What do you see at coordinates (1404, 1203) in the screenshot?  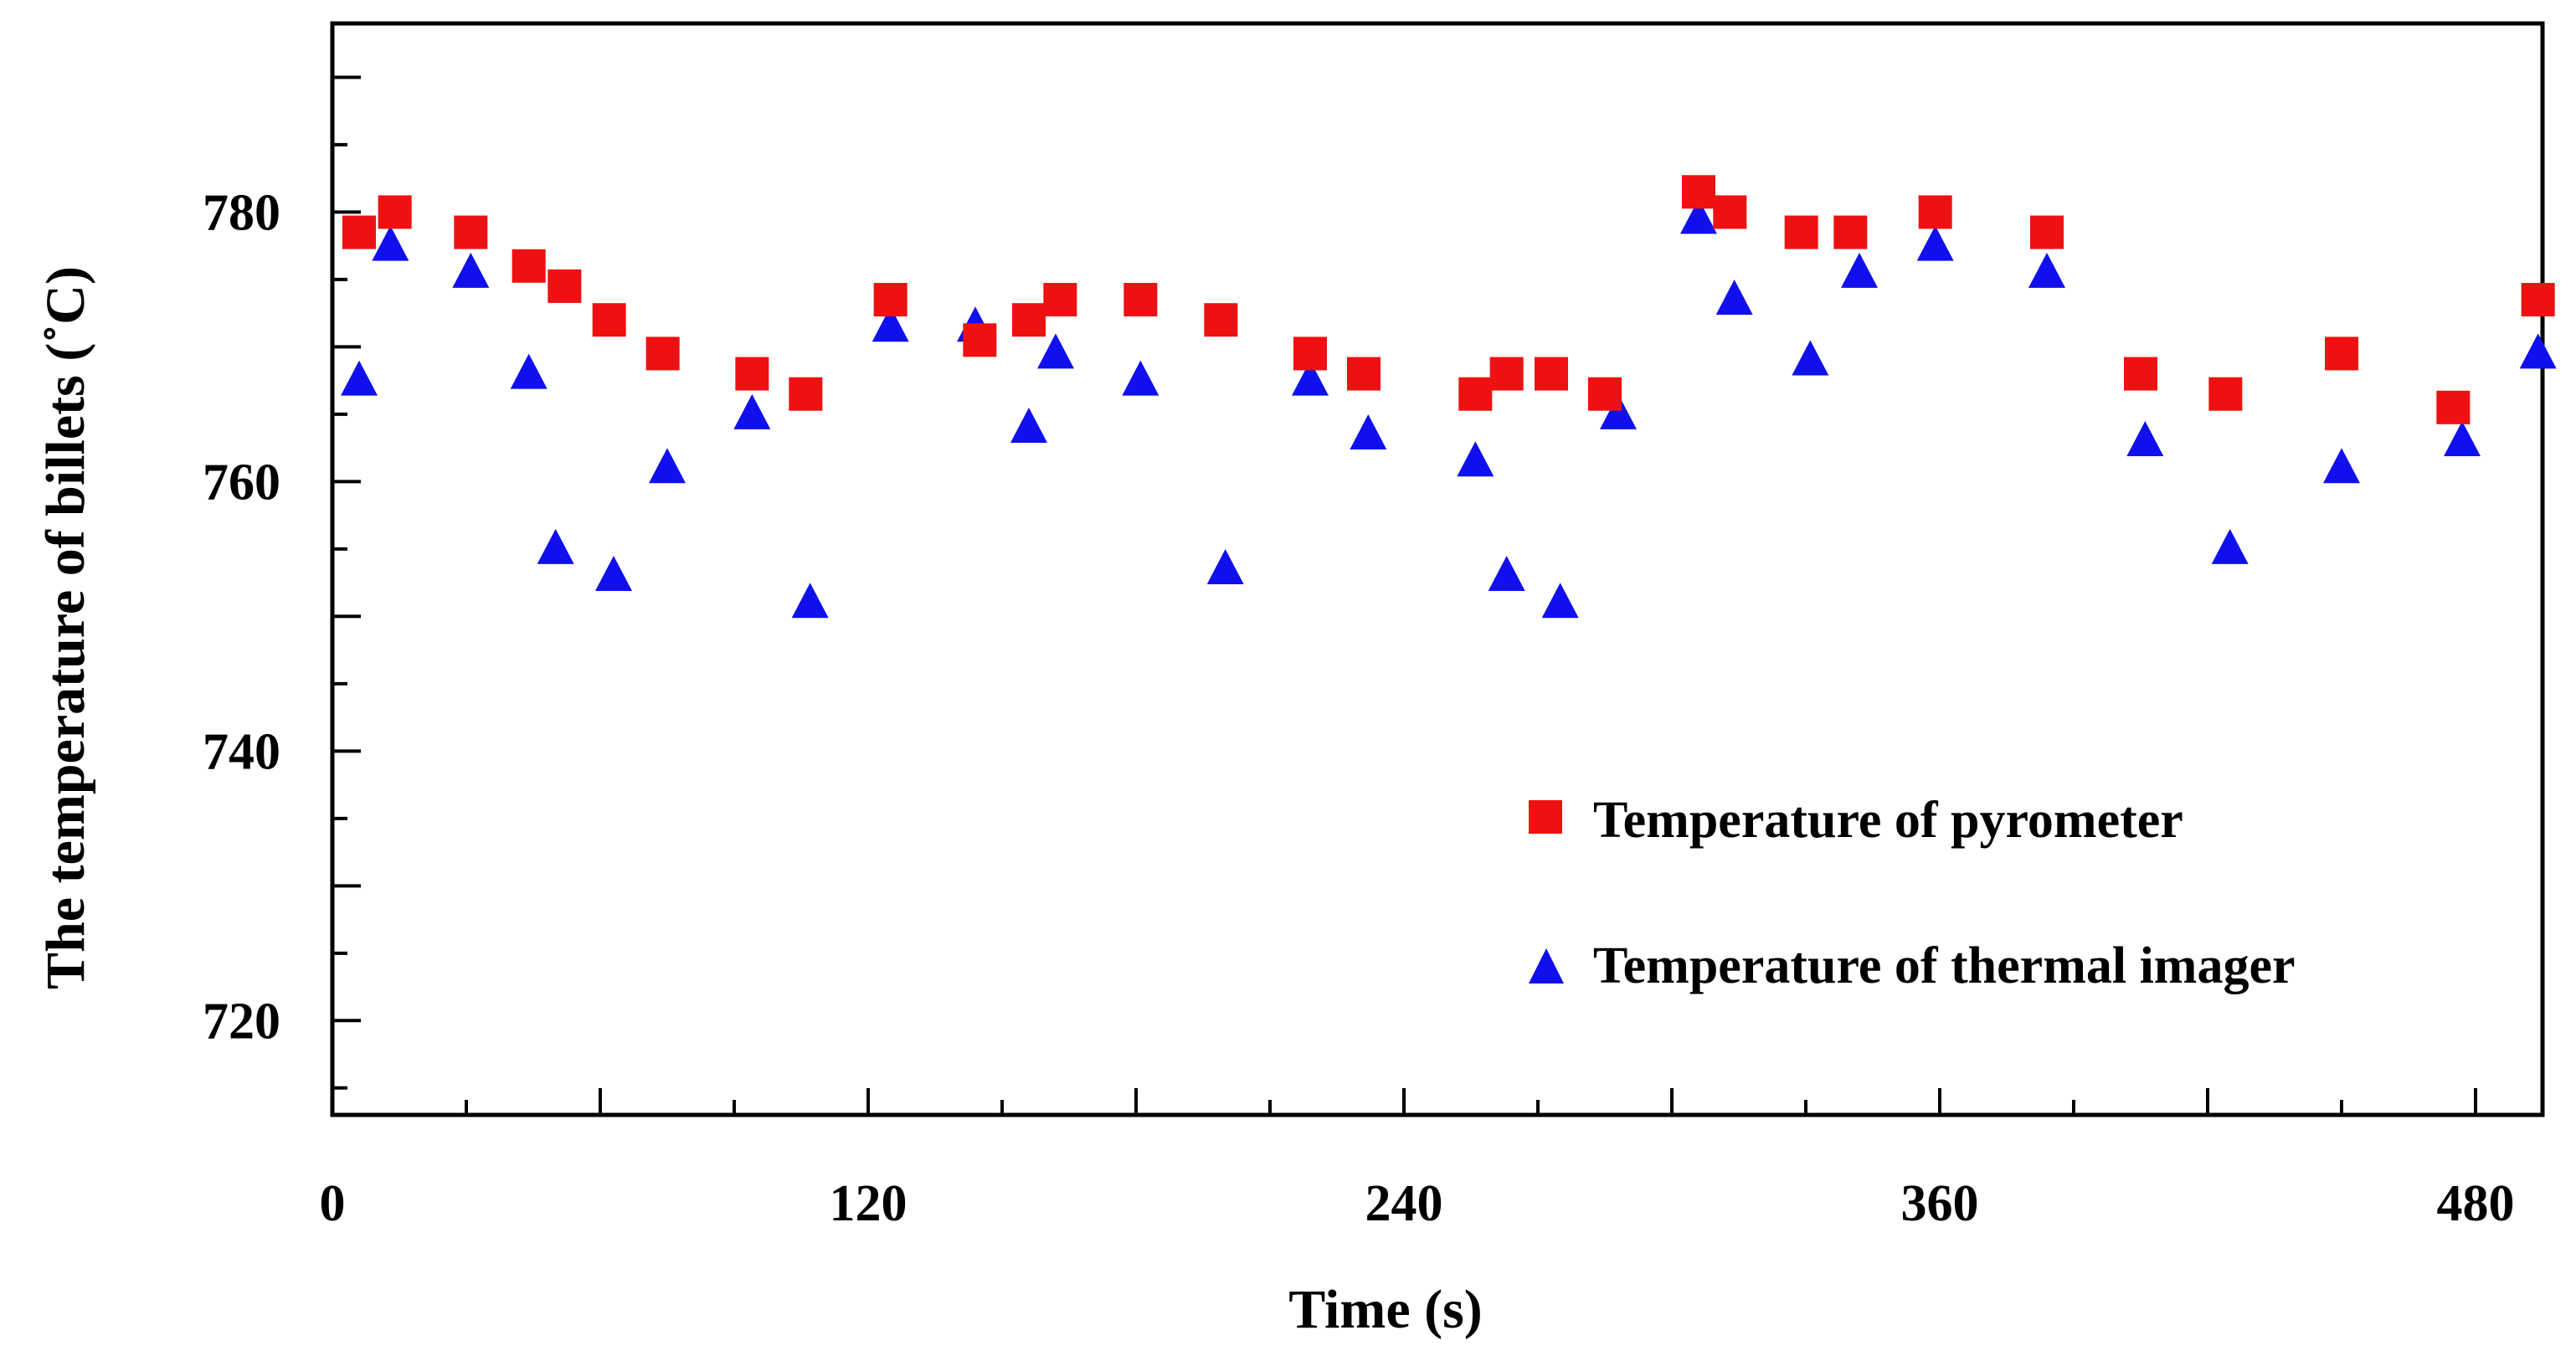 I see `x-tick-label: 240` at bounding box center [1404, 1203].